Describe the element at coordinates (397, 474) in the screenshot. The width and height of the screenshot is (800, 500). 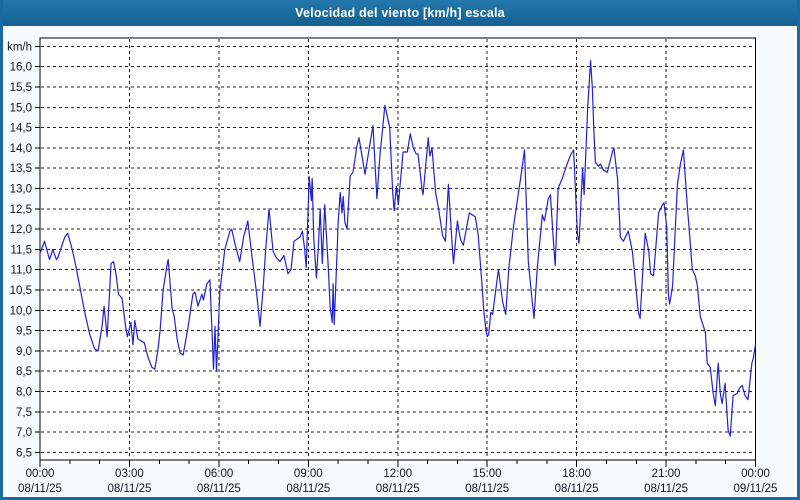
I see `x-tick-time-label: 12:00` at that location.